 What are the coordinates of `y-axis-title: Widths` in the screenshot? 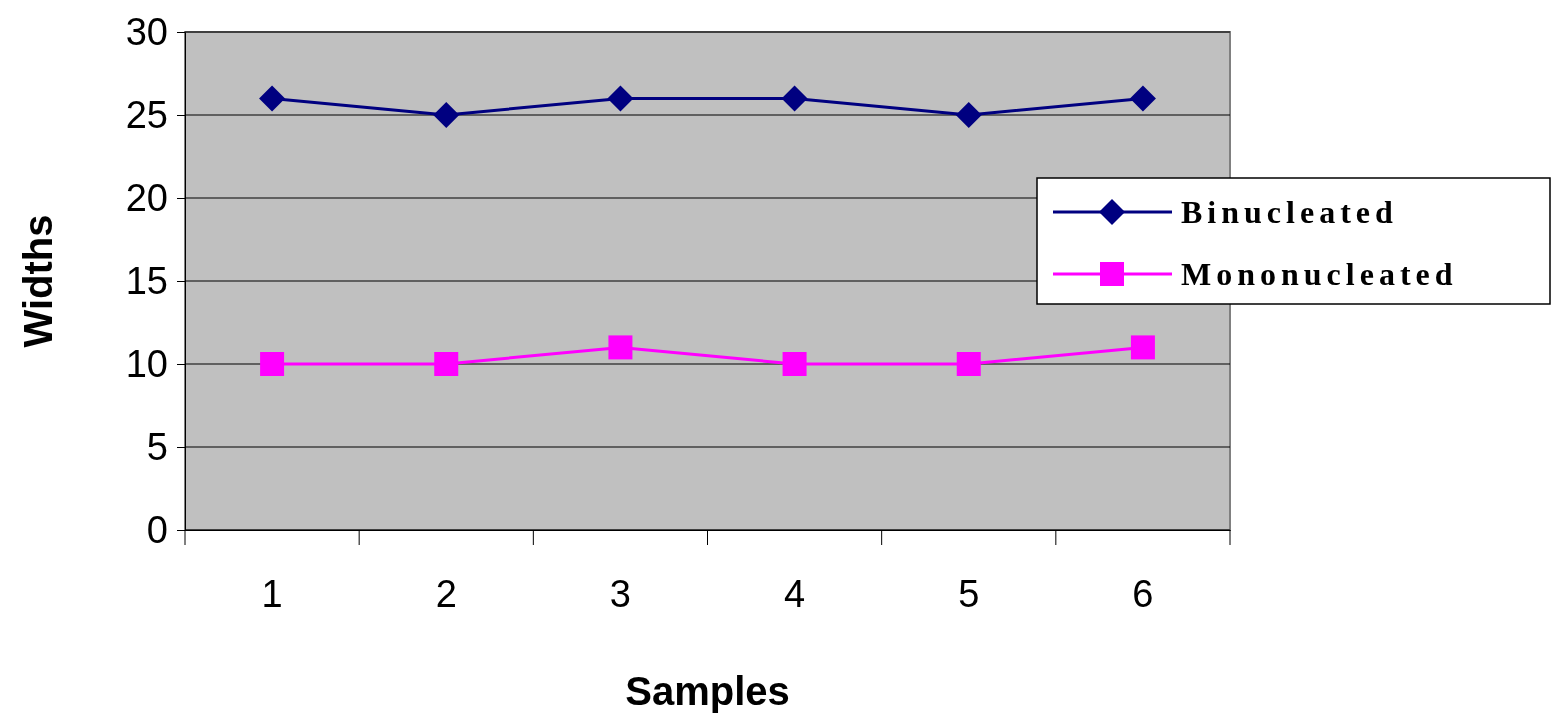 It's located at (38, 281).